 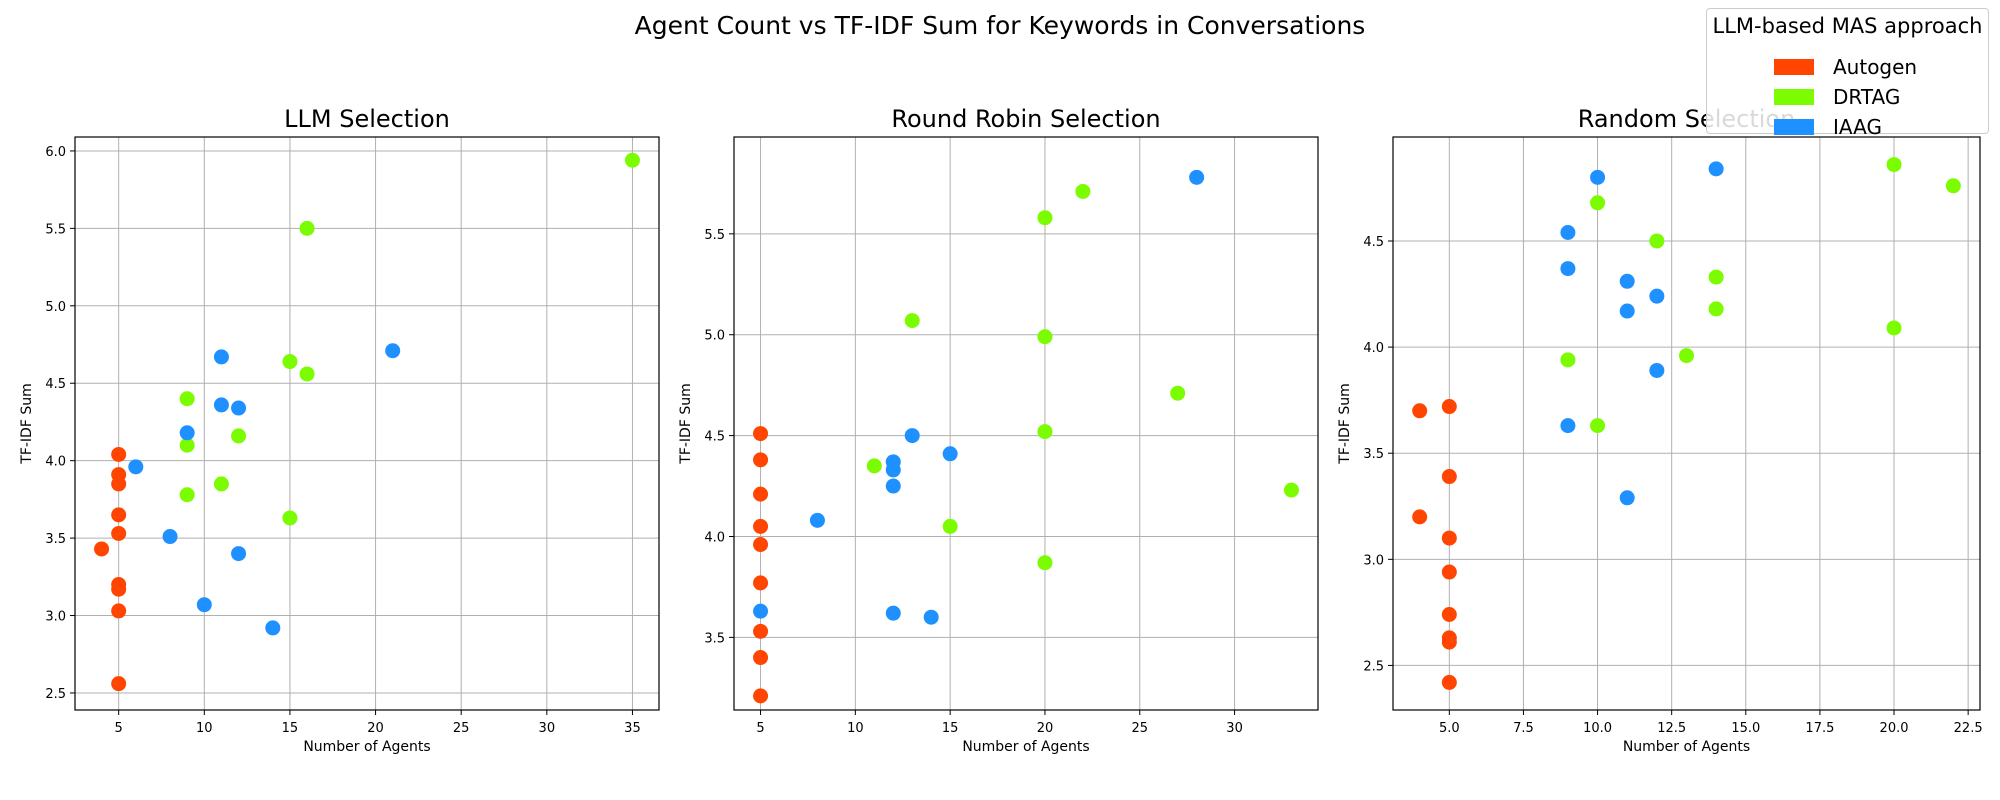 What do you see at coordinates (55, 307) in the screenshot?
I see `y-tick-label: 5.0` at bounding box center [55, 307].